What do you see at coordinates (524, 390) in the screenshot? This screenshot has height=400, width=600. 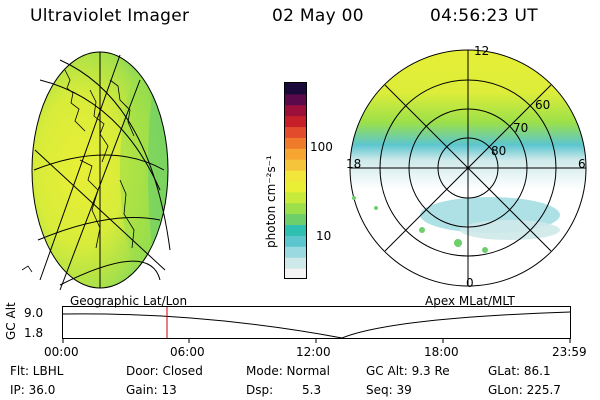 I see `info-glon: GLon: 225.7` at bounding box center [524, 390].